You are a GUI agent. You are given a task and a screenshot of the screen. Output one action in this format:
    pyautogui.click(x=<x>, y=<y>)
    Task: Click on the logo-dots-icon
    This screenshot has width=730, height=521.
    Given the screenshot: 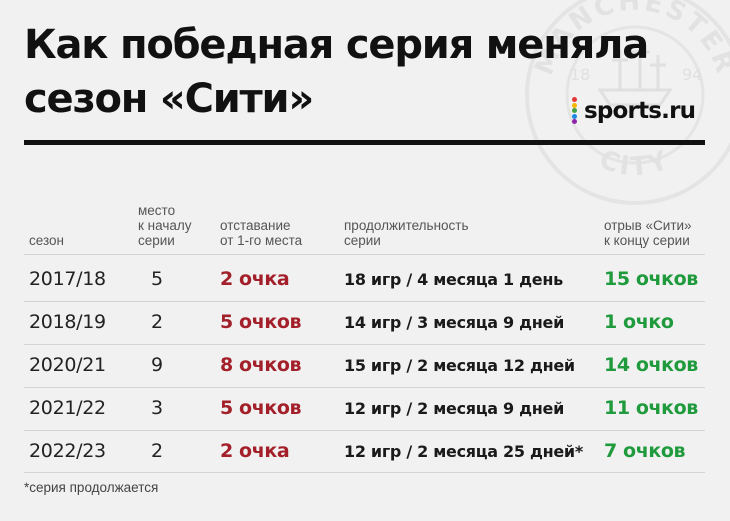 What is the action you would take?
    pyautogui.click(x=575, y=111)
    